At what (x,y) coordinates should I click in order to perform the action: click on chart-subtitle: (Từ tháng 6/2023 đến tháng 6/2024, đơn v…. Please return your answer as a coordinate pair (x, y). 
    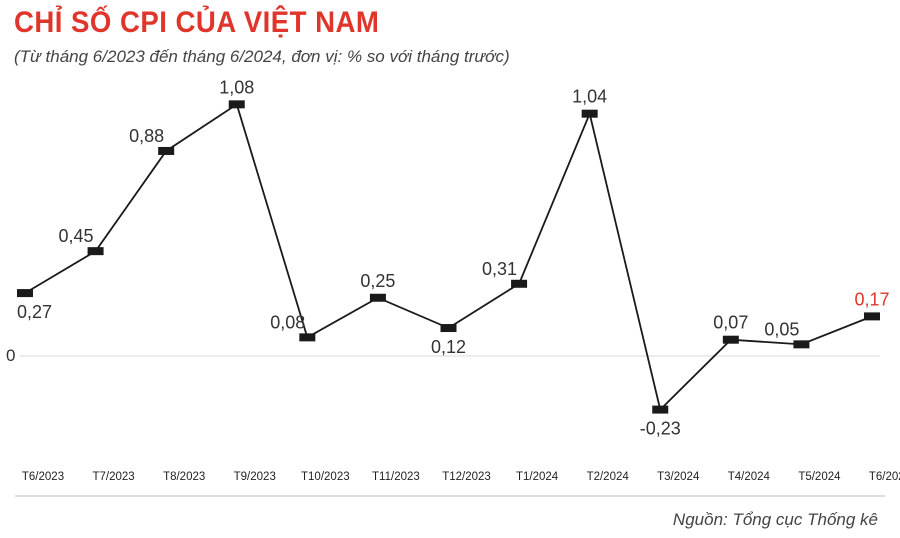
    Looking at the image, I should click on (262, 56).